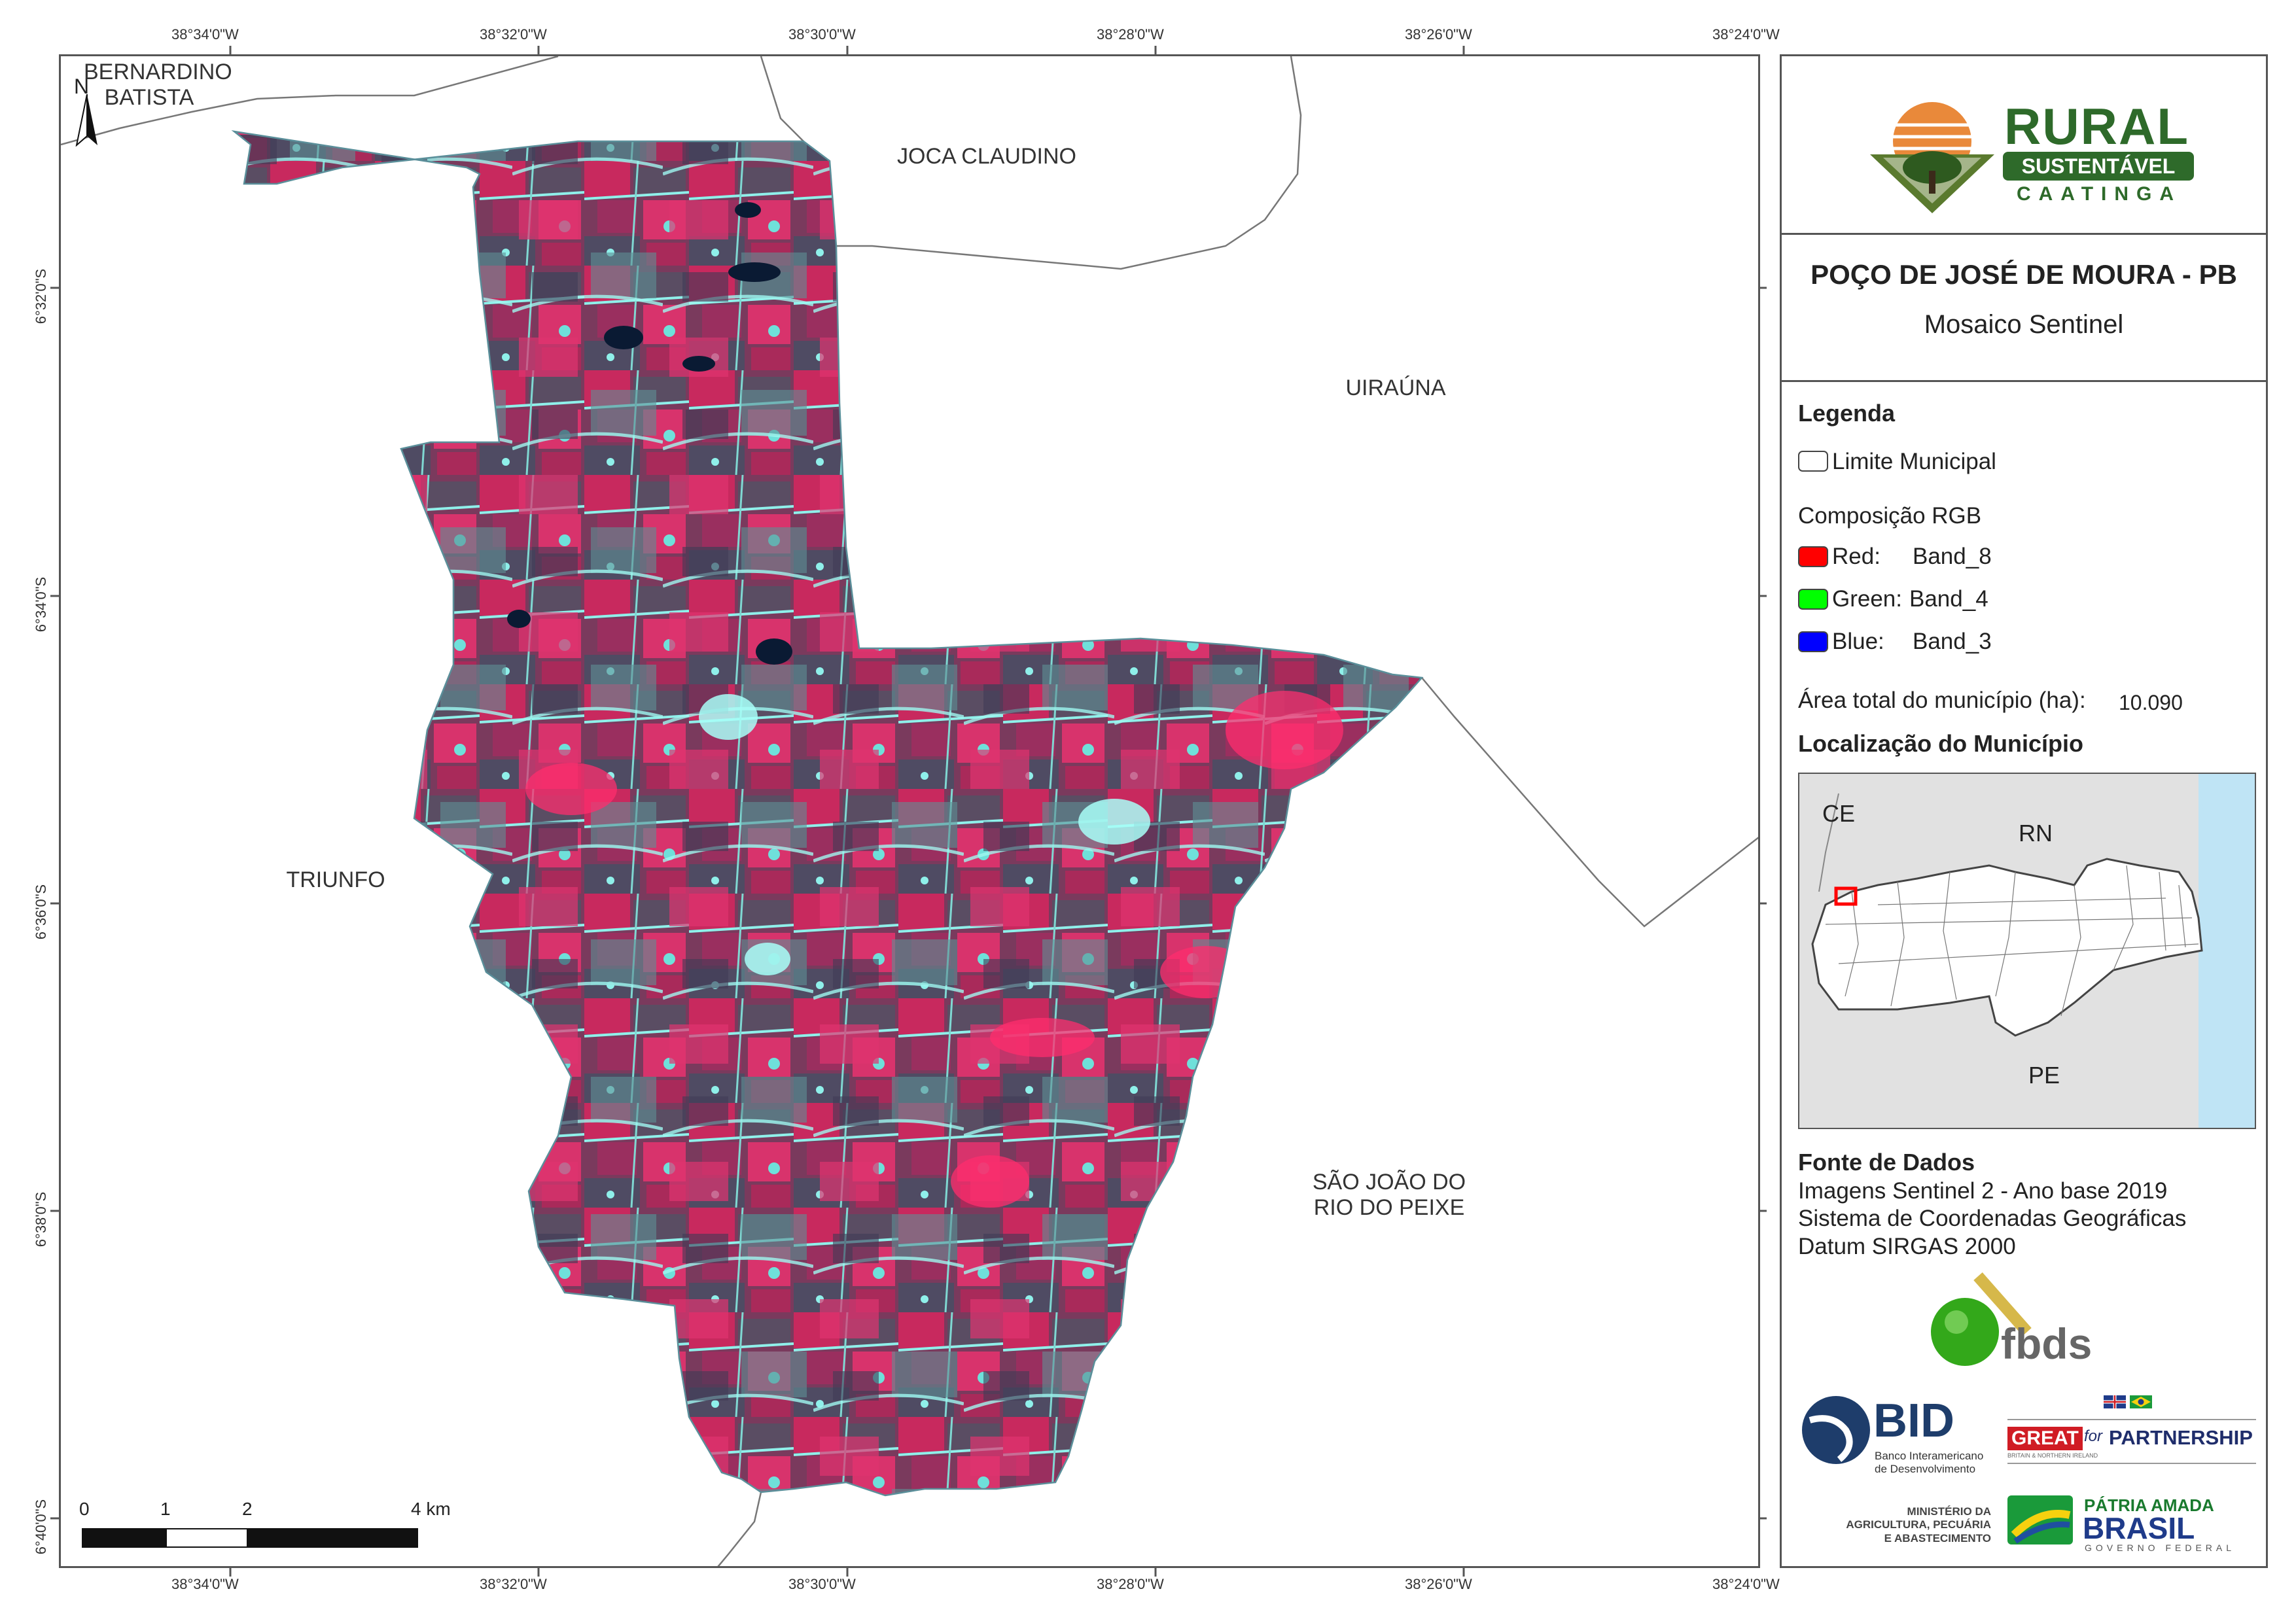 The width and height of the screenshot is (2296, 1623). I want to click on brasil-text: BRASIL, so click(2139, 1528).